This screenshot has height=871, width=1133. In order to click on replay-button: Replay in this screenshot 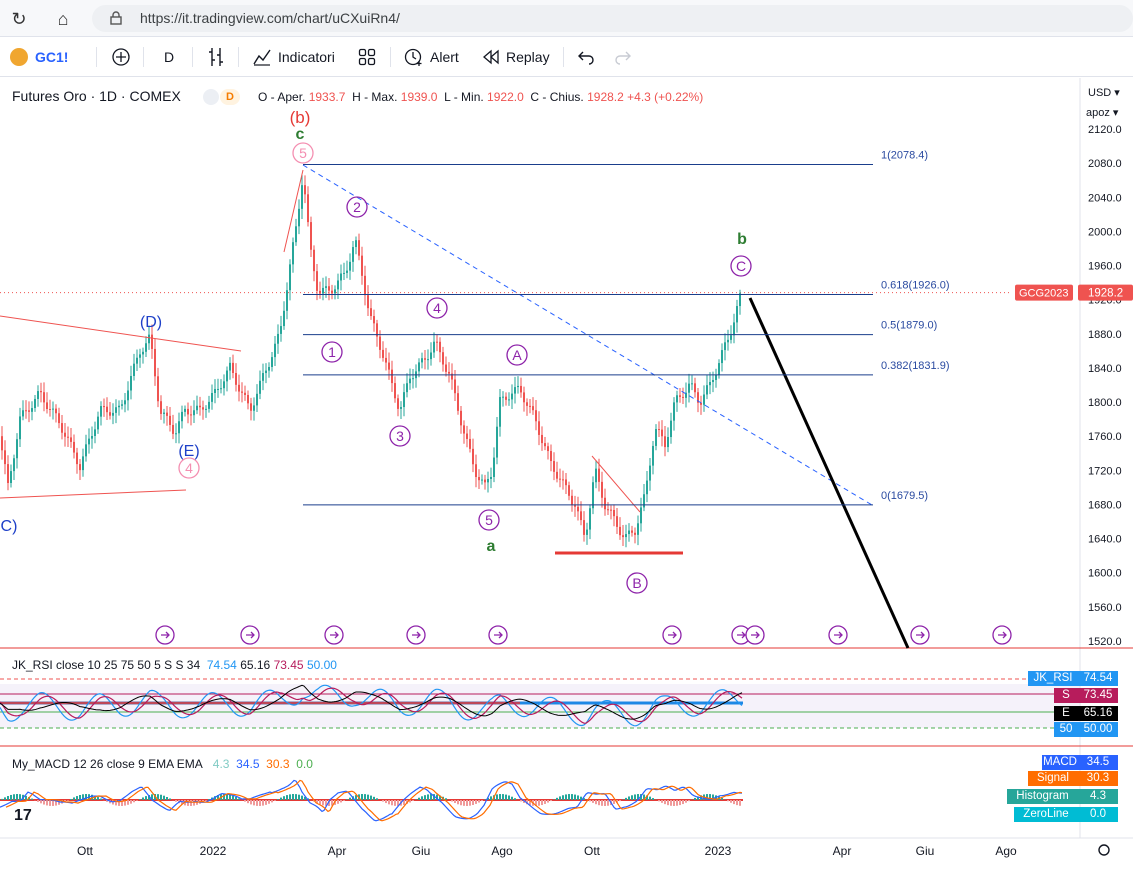, I will do `click(528, 57)`.